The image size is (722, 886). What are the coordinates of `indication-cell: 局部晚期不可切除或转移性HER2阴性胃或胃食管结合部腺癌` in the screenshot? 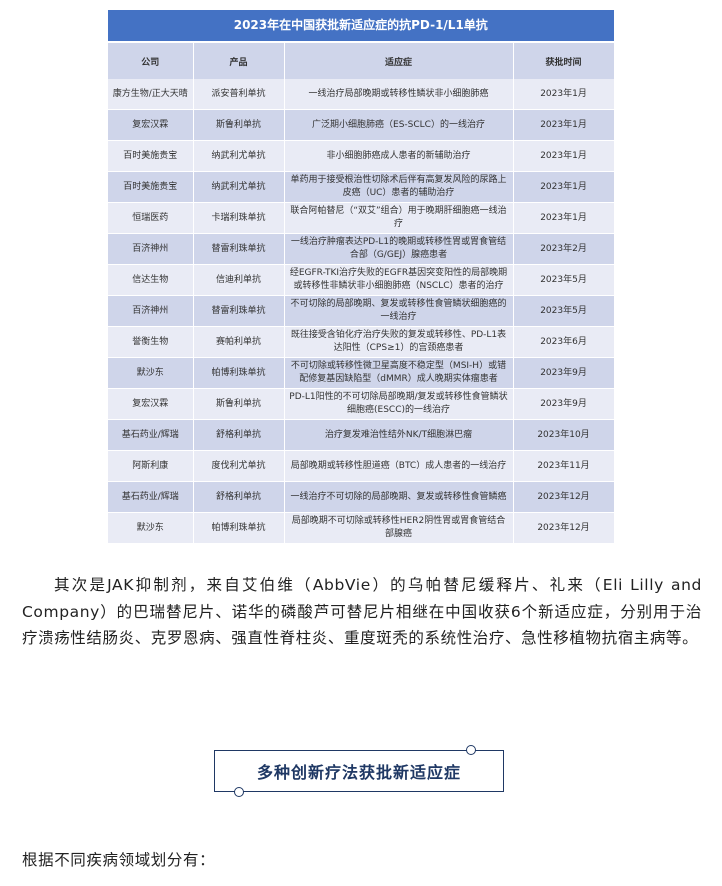 It's located at (399, 528).